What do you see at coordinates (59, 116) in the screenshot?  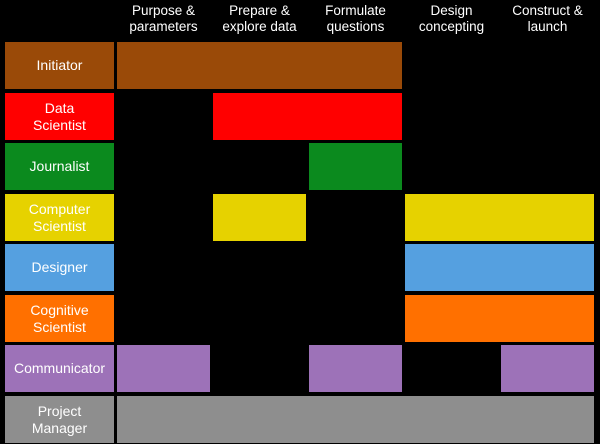 I see `role-label: Data Scientist` at bounding box center [59, 116].